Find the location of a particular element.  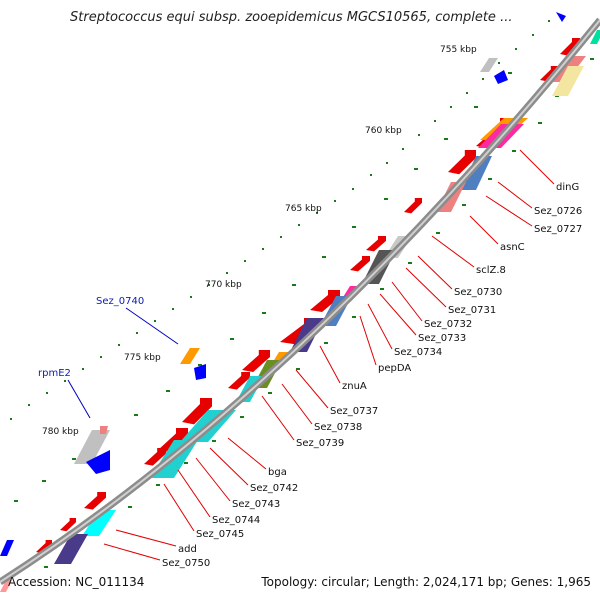

gene-label: Sez_0737 is located at coordinates (354, 411).